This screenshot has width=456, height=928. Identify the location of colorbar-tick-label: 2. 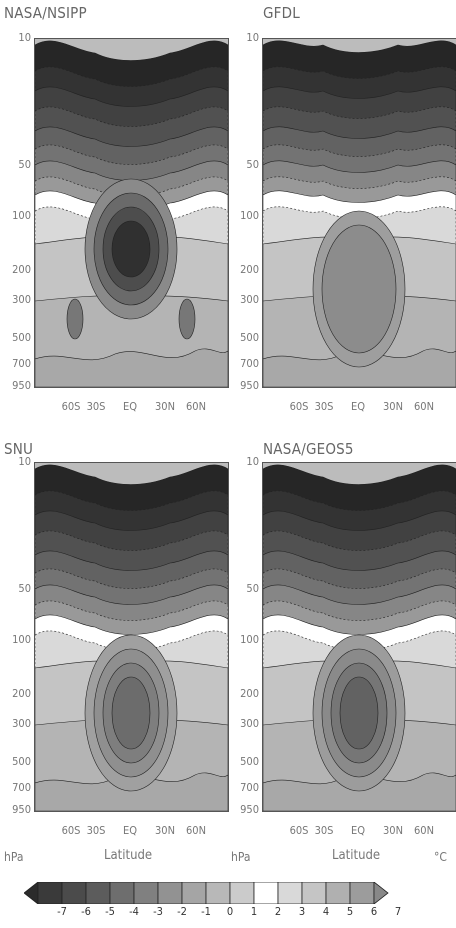
(278, 911).